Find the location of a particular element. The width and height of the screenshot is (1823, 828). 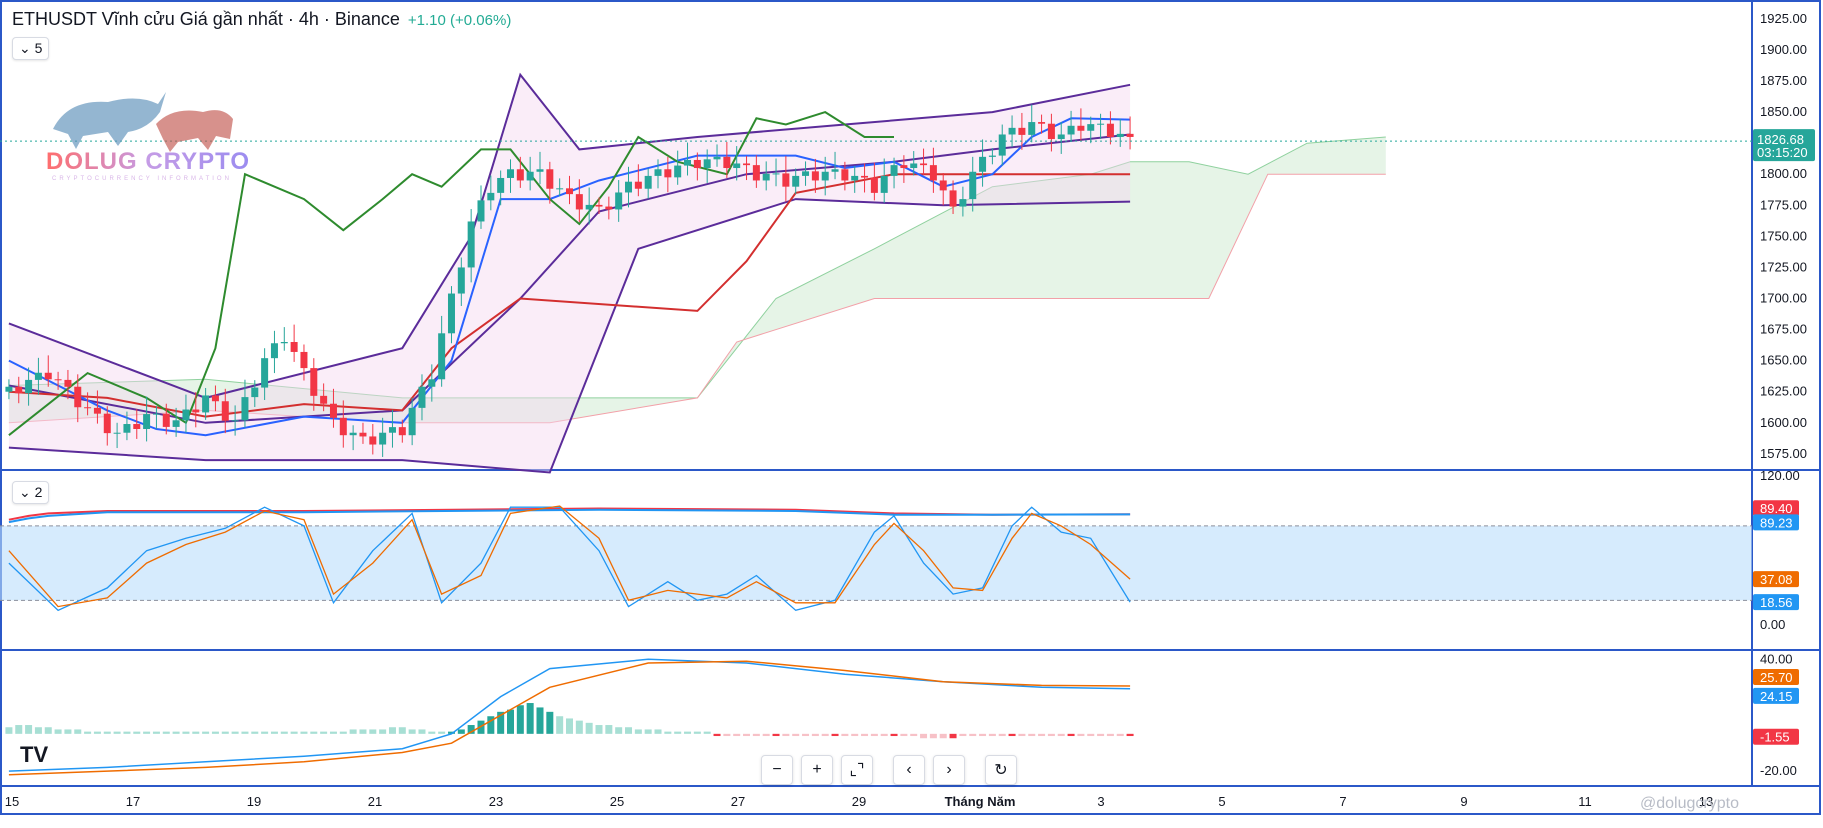

refresh-button: ↻ is located at coordinates (1001, 770).